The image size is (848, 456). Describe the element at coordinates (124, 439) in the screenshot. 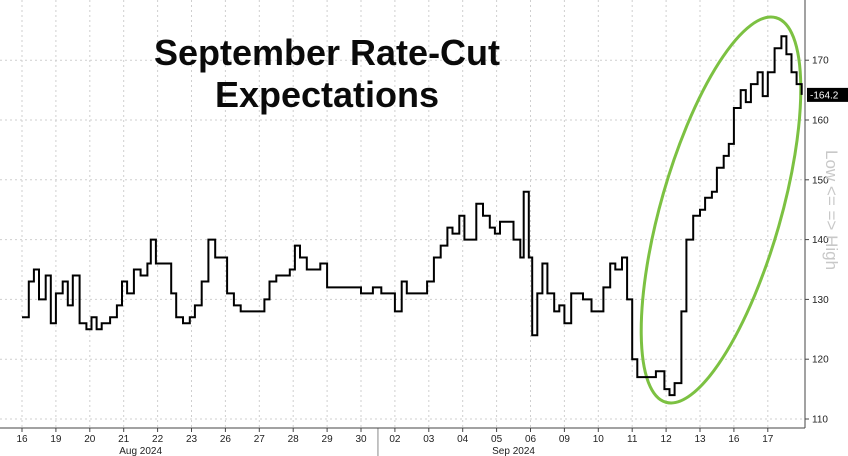

I see `x-tick-label: 21` at that location.